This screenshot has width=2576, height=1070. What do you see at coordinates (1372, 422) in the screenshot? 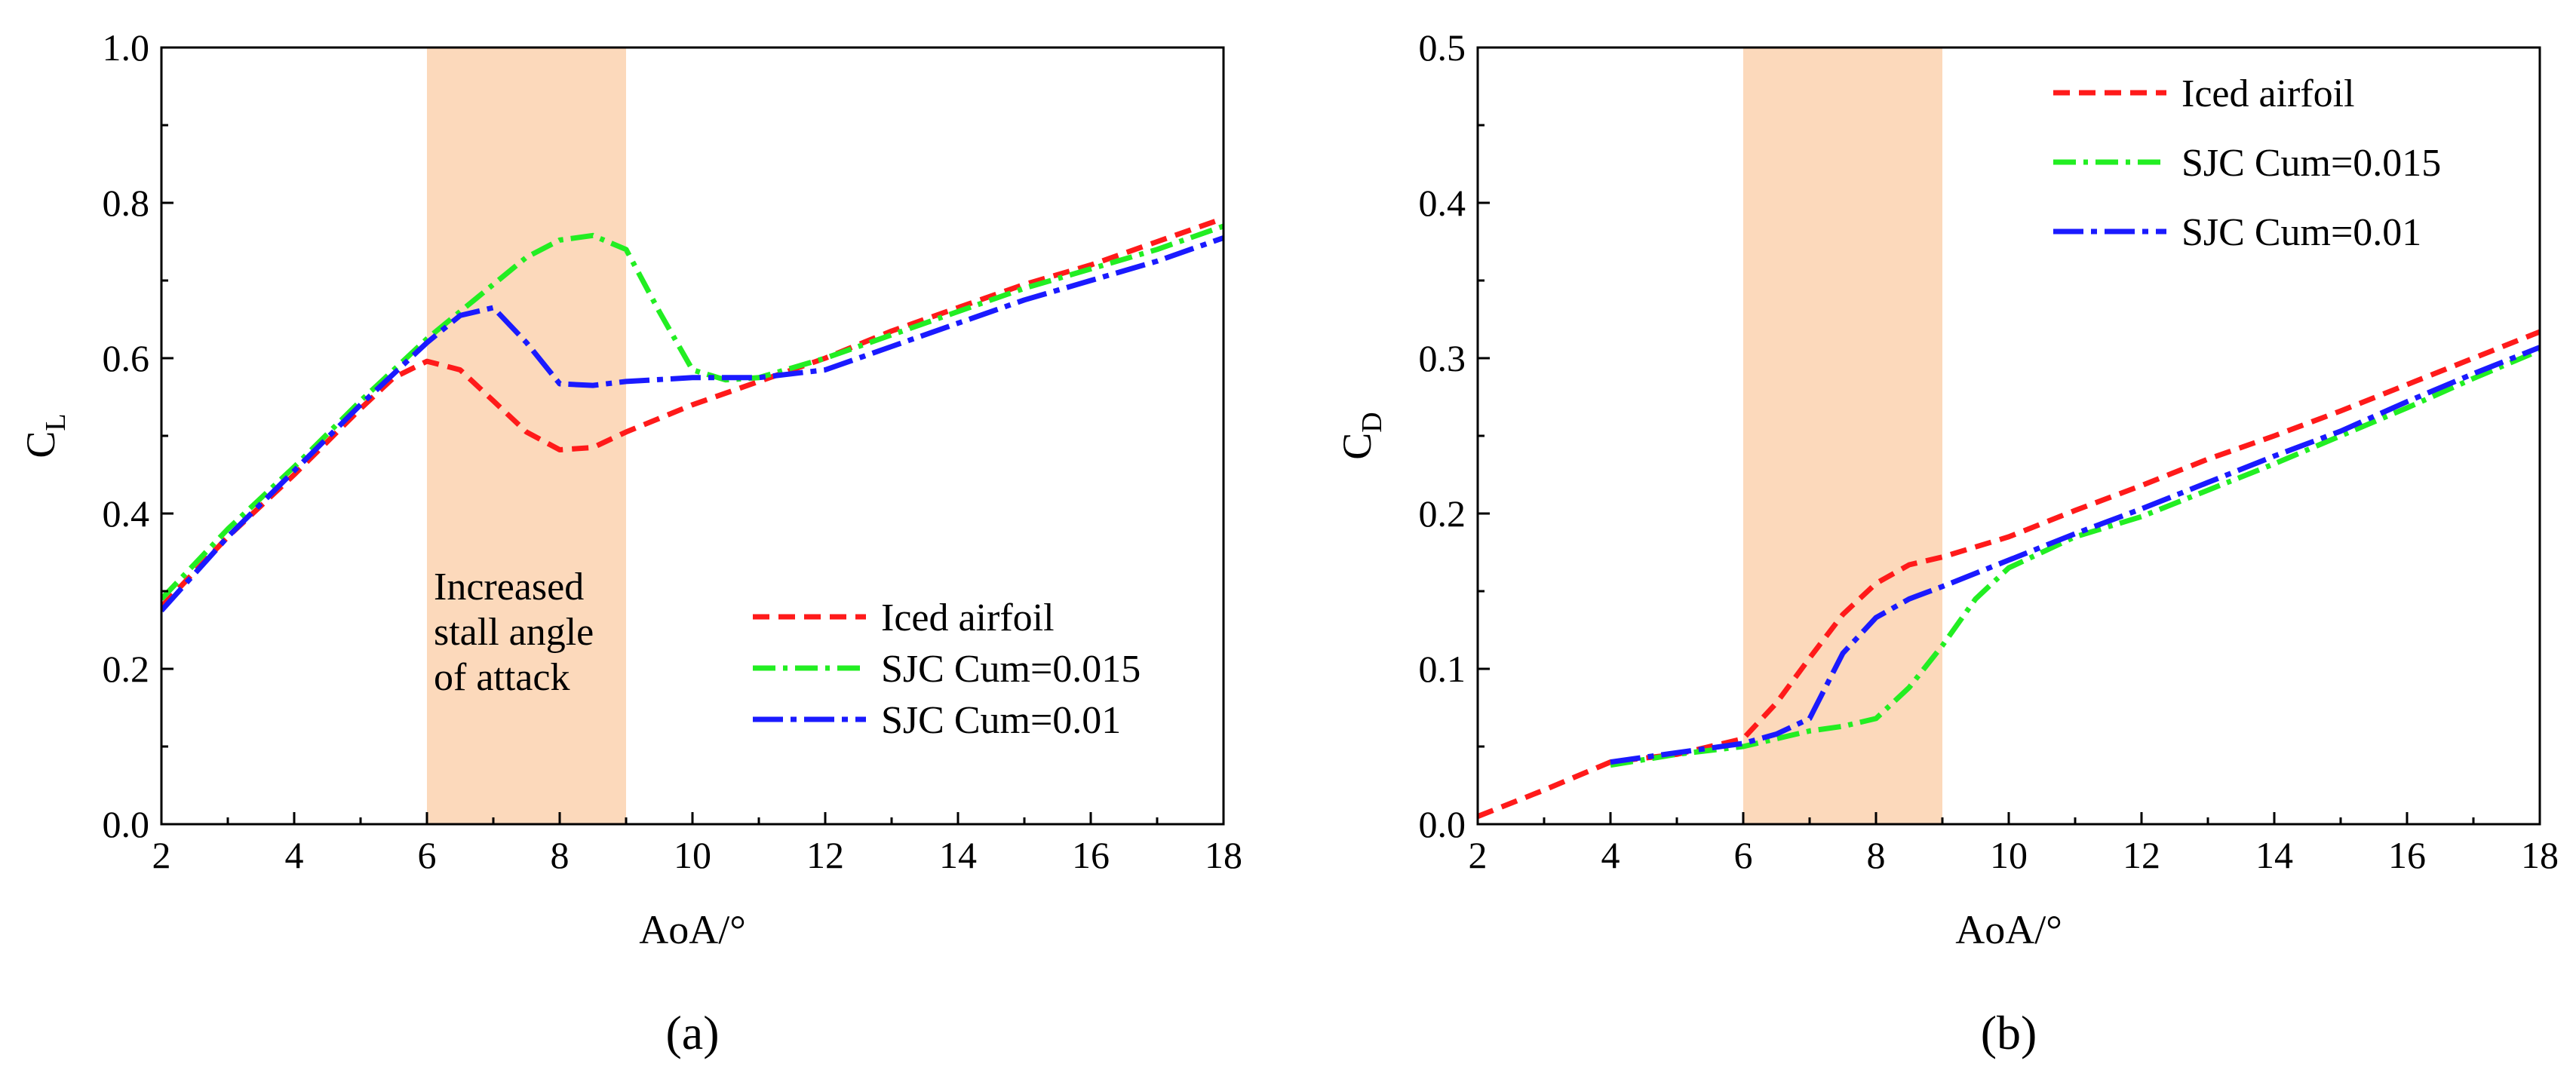
I see `y-axis-label-subscript: D` at bounding box center [1372, 422].